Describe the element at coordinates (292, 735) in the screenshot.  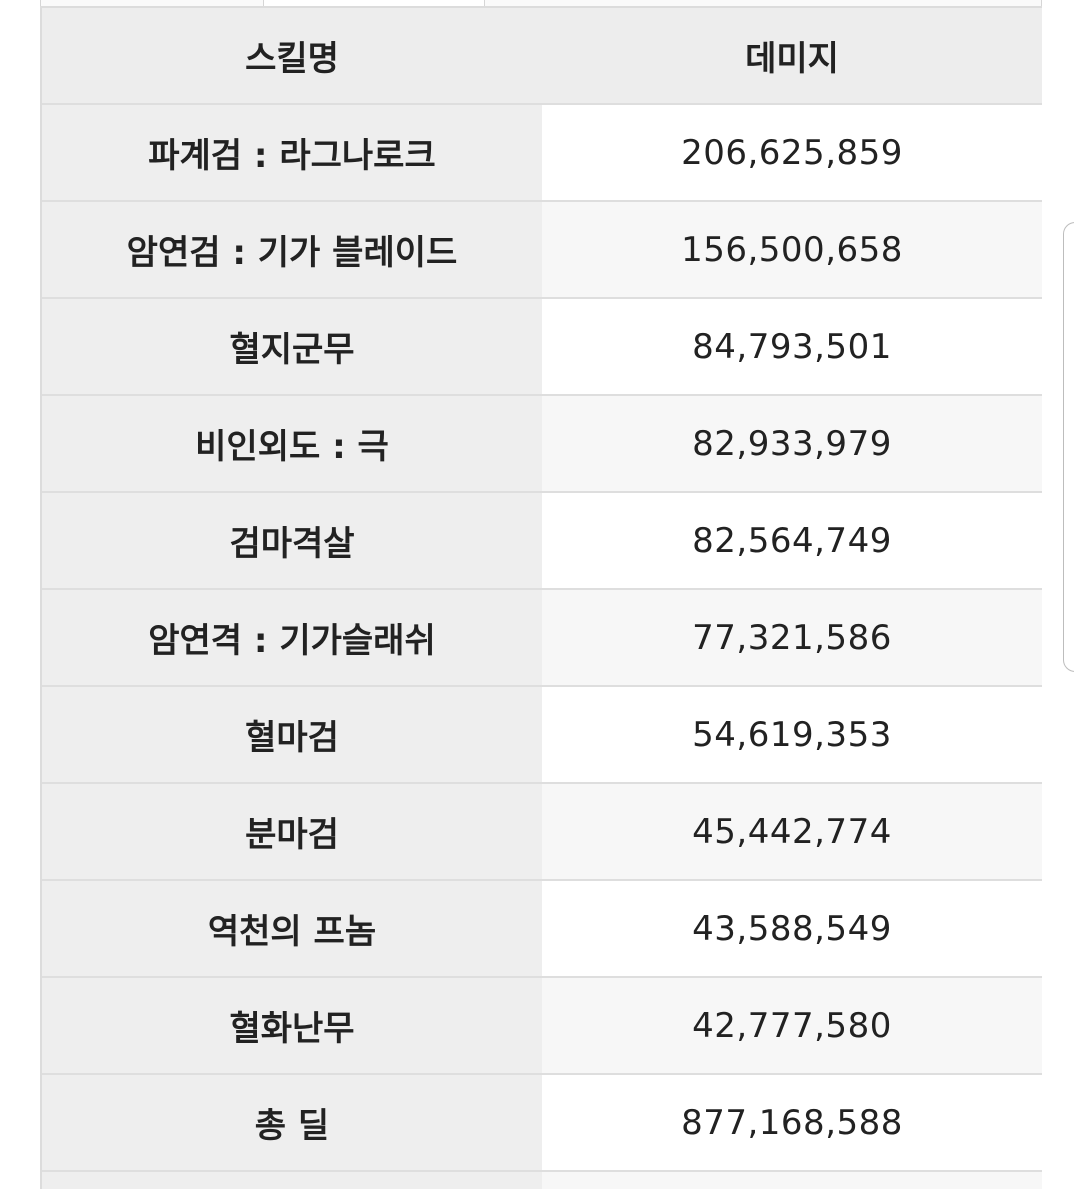
I see `skill-name-cell: 혈마검` at that location.